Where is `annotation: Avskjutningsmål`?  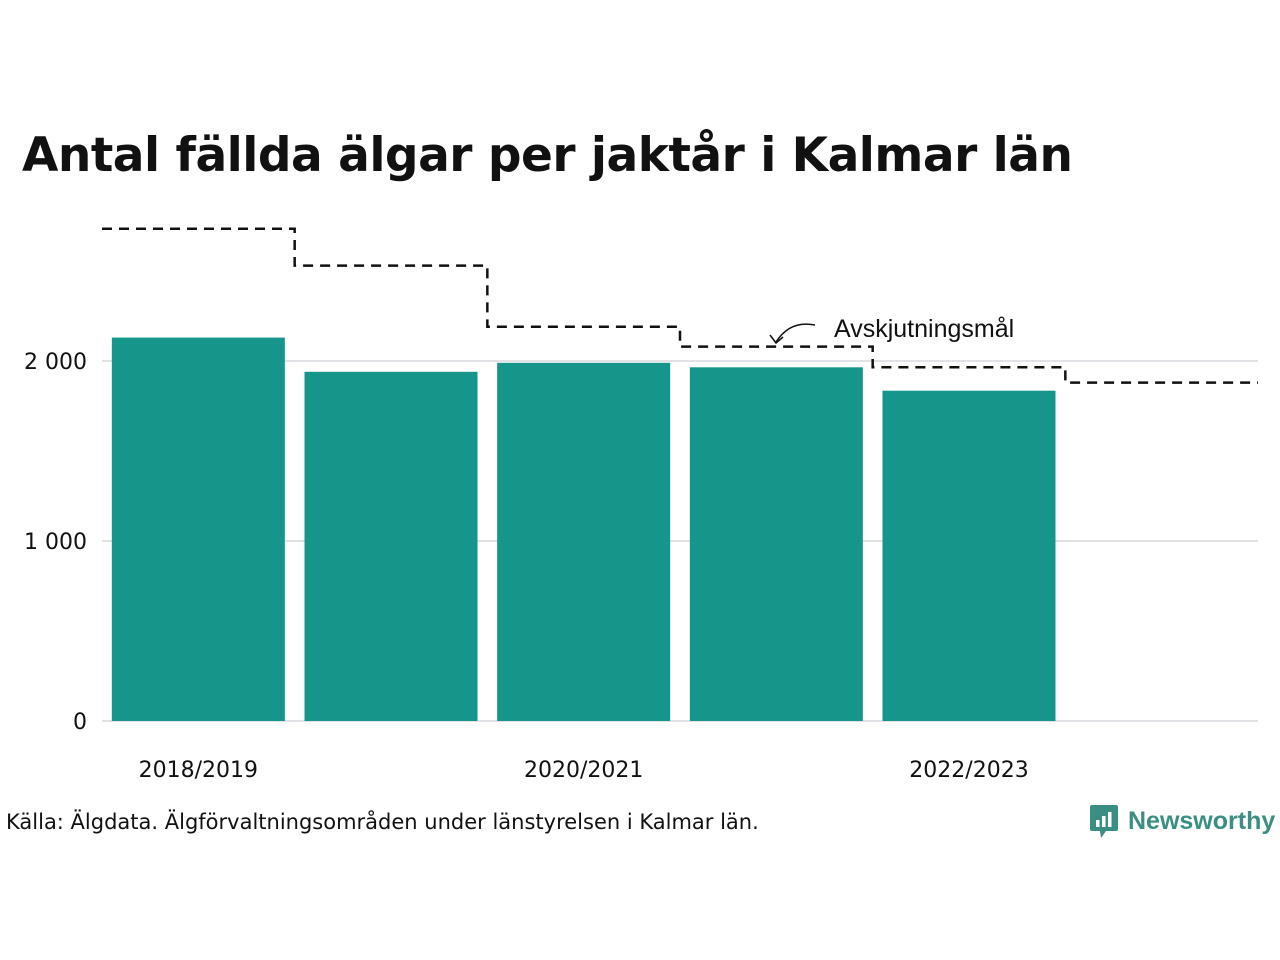 annotation: Avskjutningsmål is located at coordinates (891, 330).